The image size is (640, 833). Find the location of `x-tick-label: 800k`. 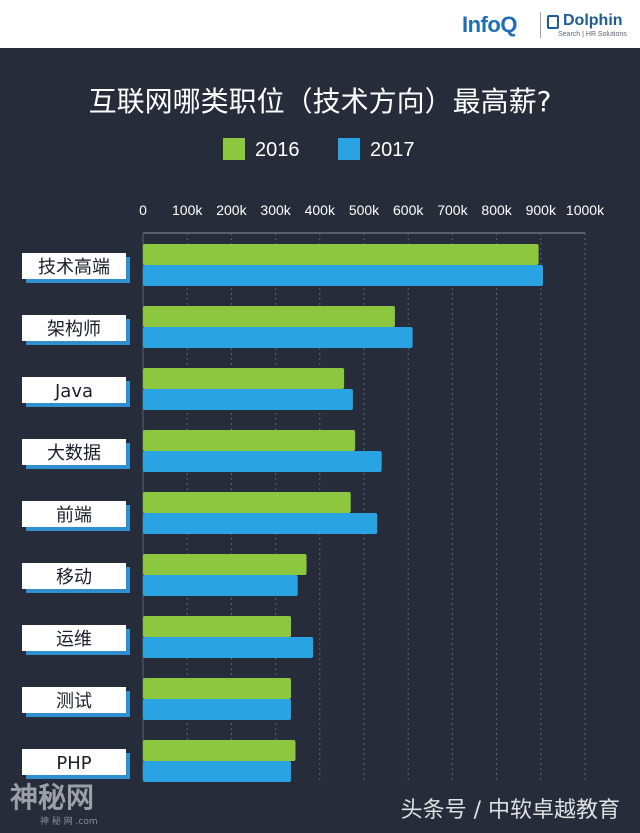

x-tick-label: 800k is located at coordinates (496, 210).